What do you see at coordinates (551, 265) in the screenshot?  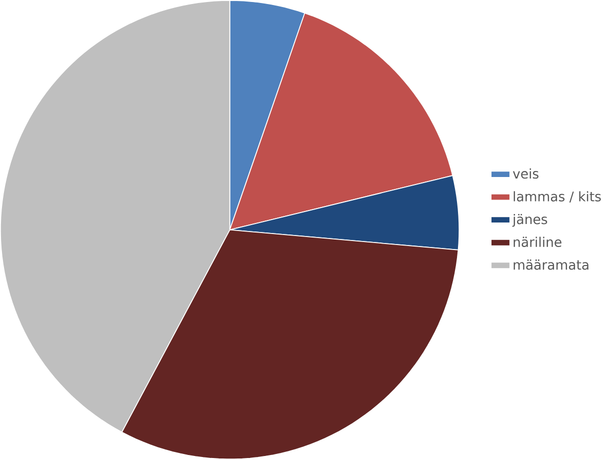 I see `legend-label: määramata` at bounding box center [551, 265].